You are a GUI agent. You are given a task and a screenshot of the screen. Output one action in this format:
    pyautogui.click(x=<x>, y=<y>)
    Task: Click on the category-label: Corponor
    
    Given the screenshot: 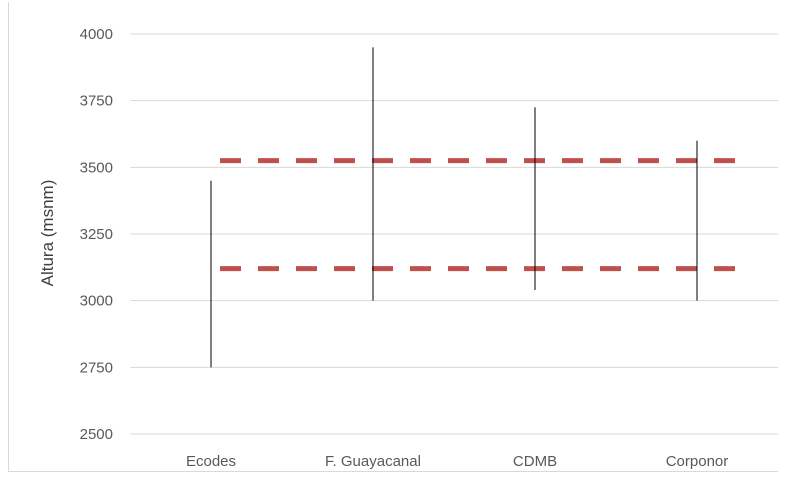 What is the action you would take?
    pyautogui.click(x=697, y=461)
    